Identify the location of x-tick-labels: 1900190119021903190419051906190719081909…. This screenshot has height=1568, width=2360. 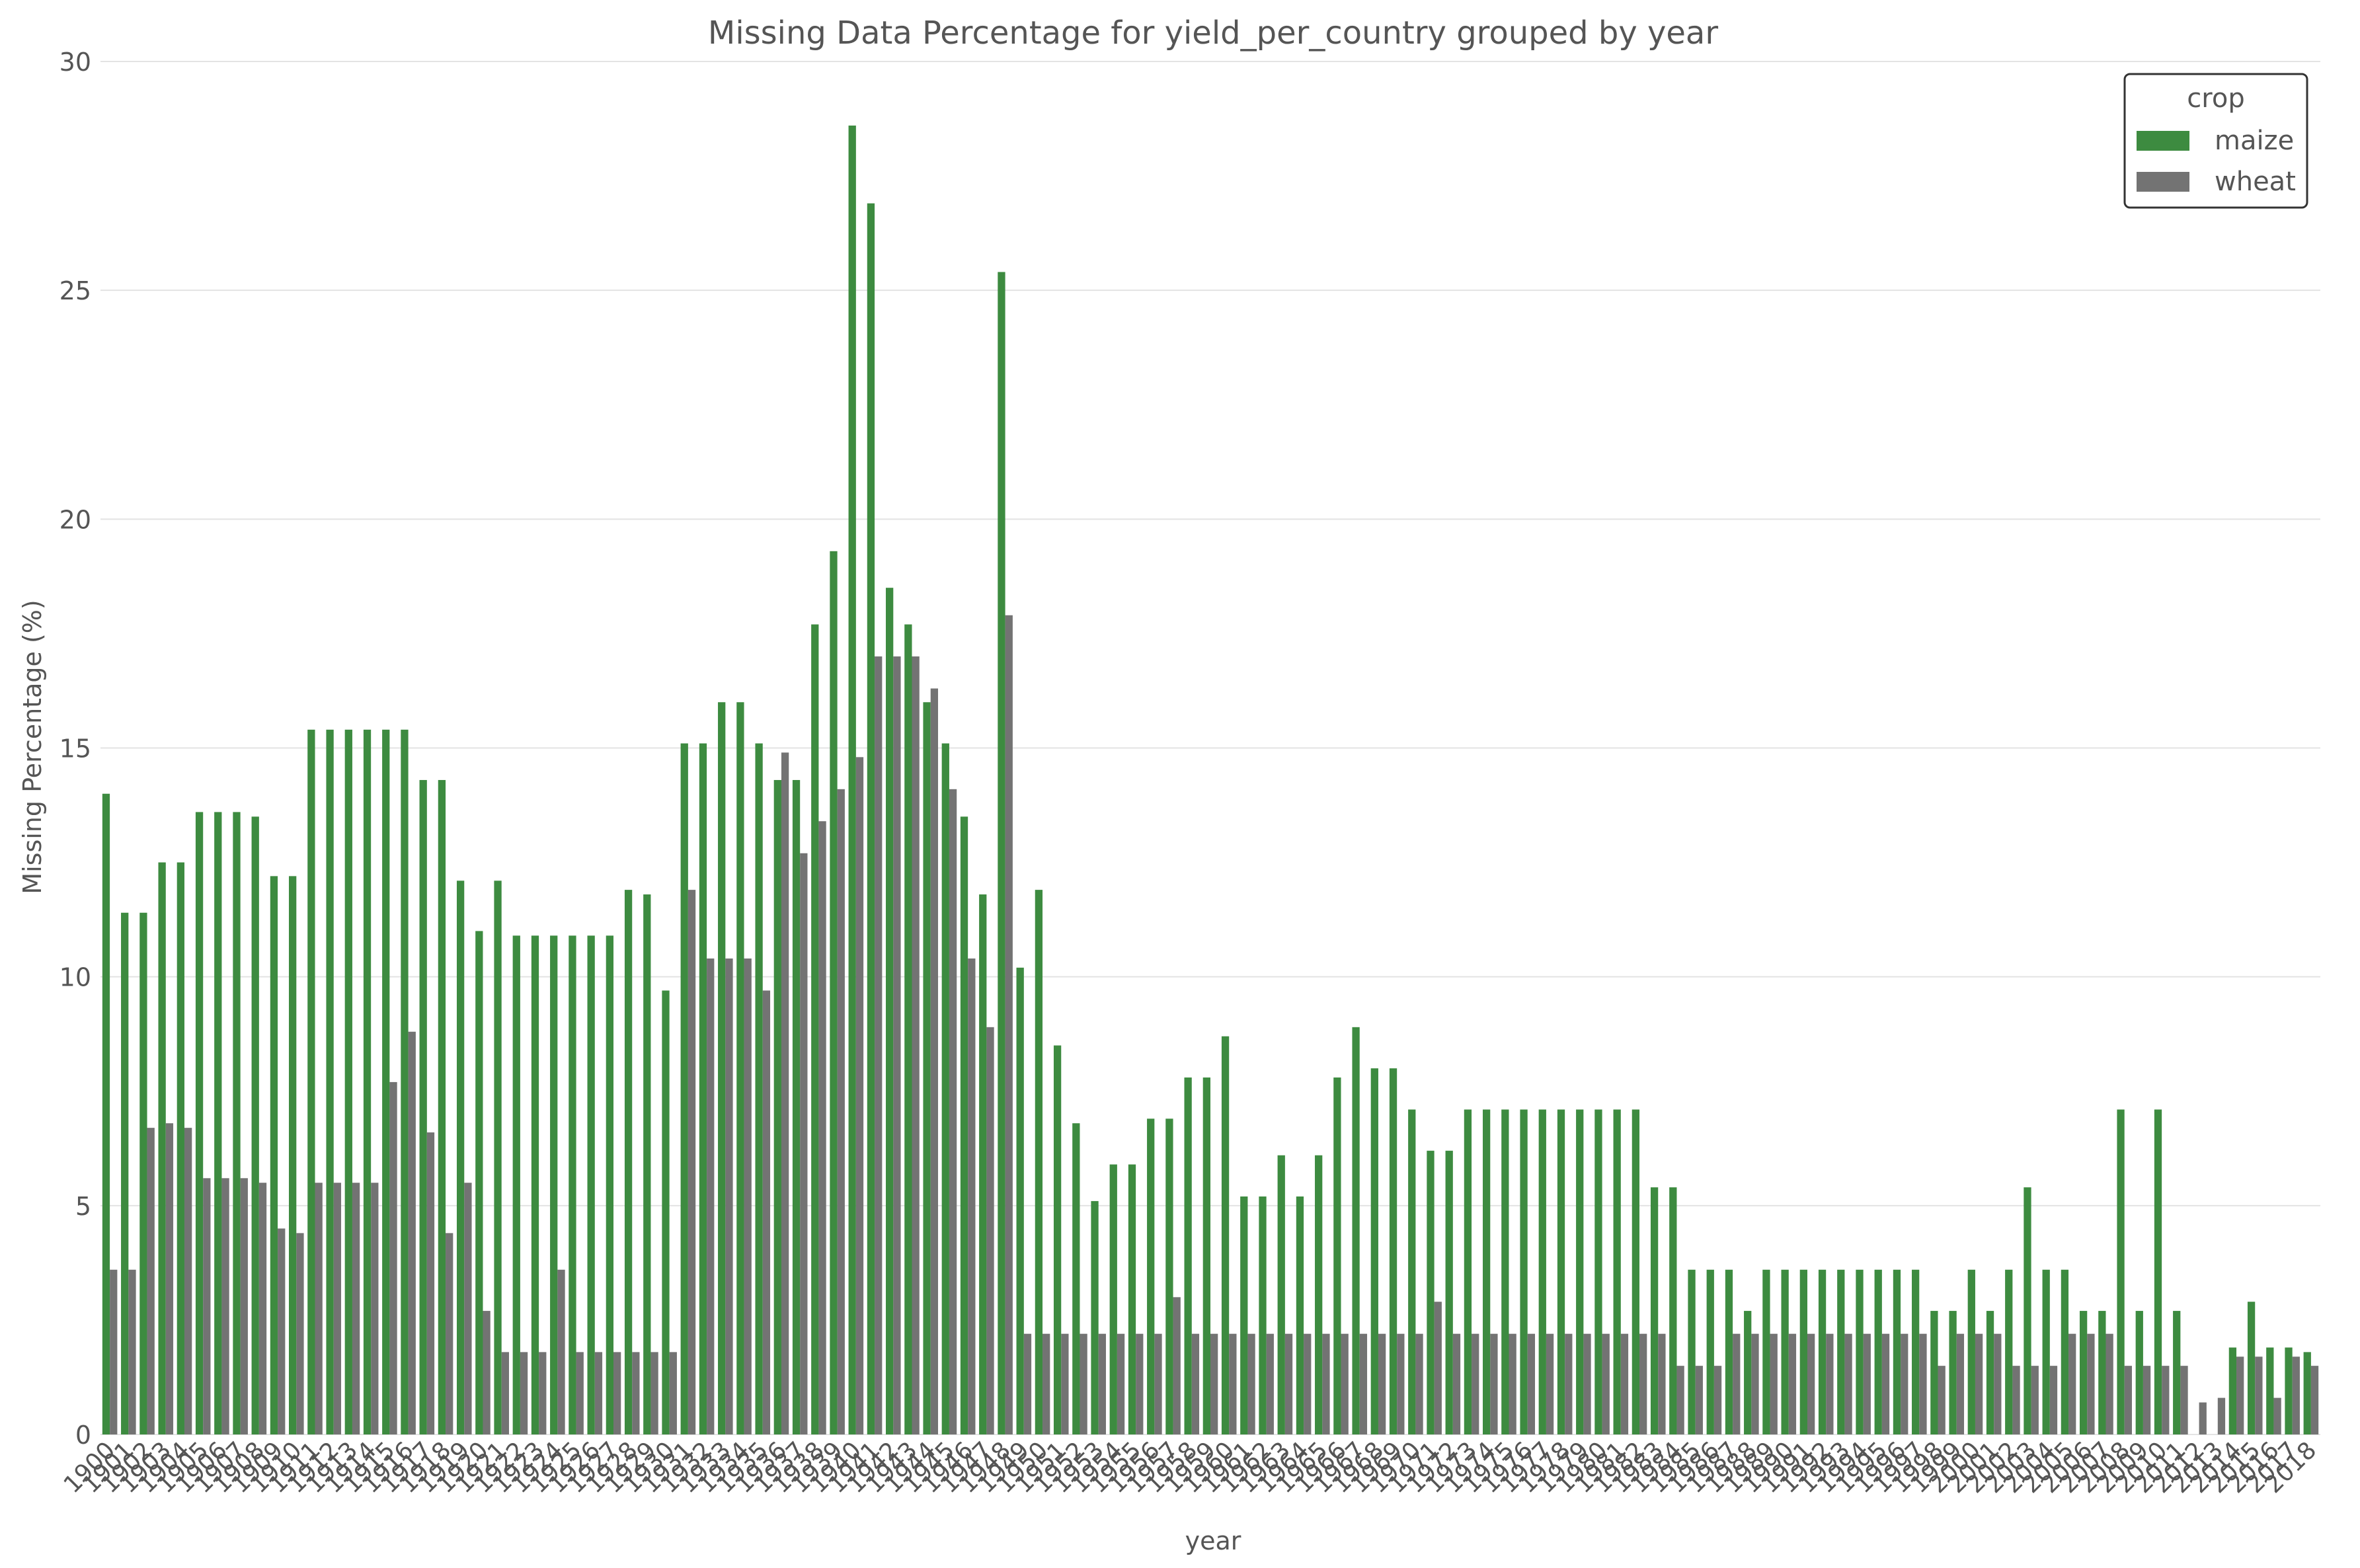
(1190, 1467).